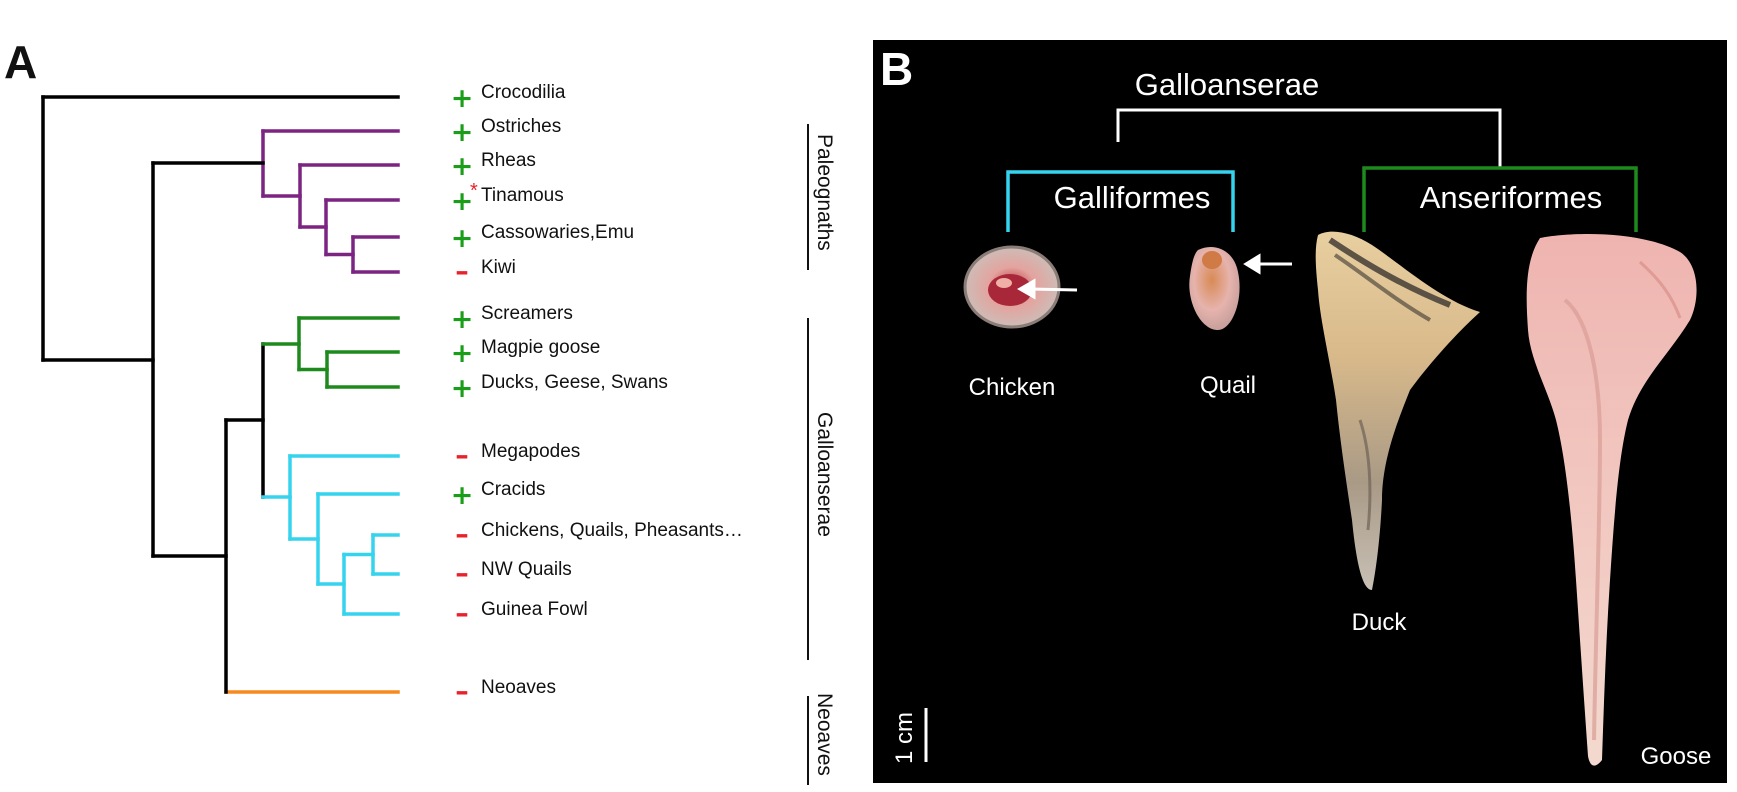  Describe the element at coordinates (20, 62) in the screenshot. I see `panel-a-letter: A` at that location.